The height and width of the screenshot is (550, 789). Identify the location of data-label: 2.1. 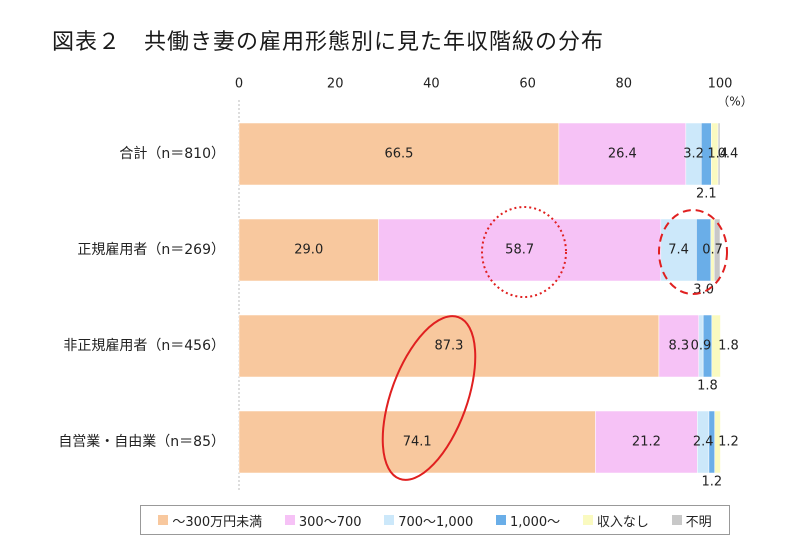
(706, 194).